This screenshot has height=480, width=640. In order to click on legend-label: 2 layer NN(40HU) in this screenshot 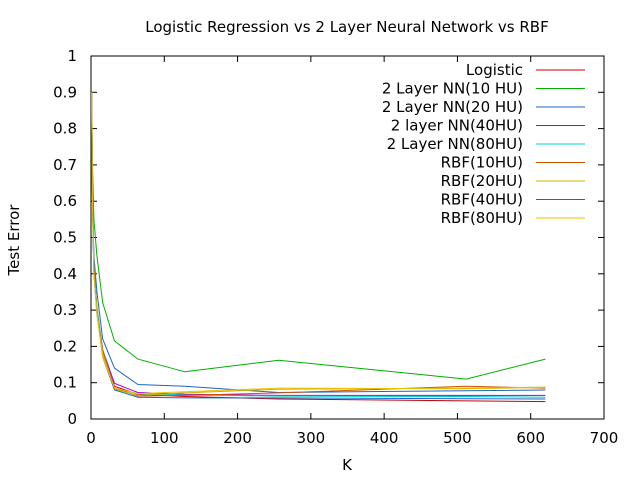, I will do `click(457, 126)`.